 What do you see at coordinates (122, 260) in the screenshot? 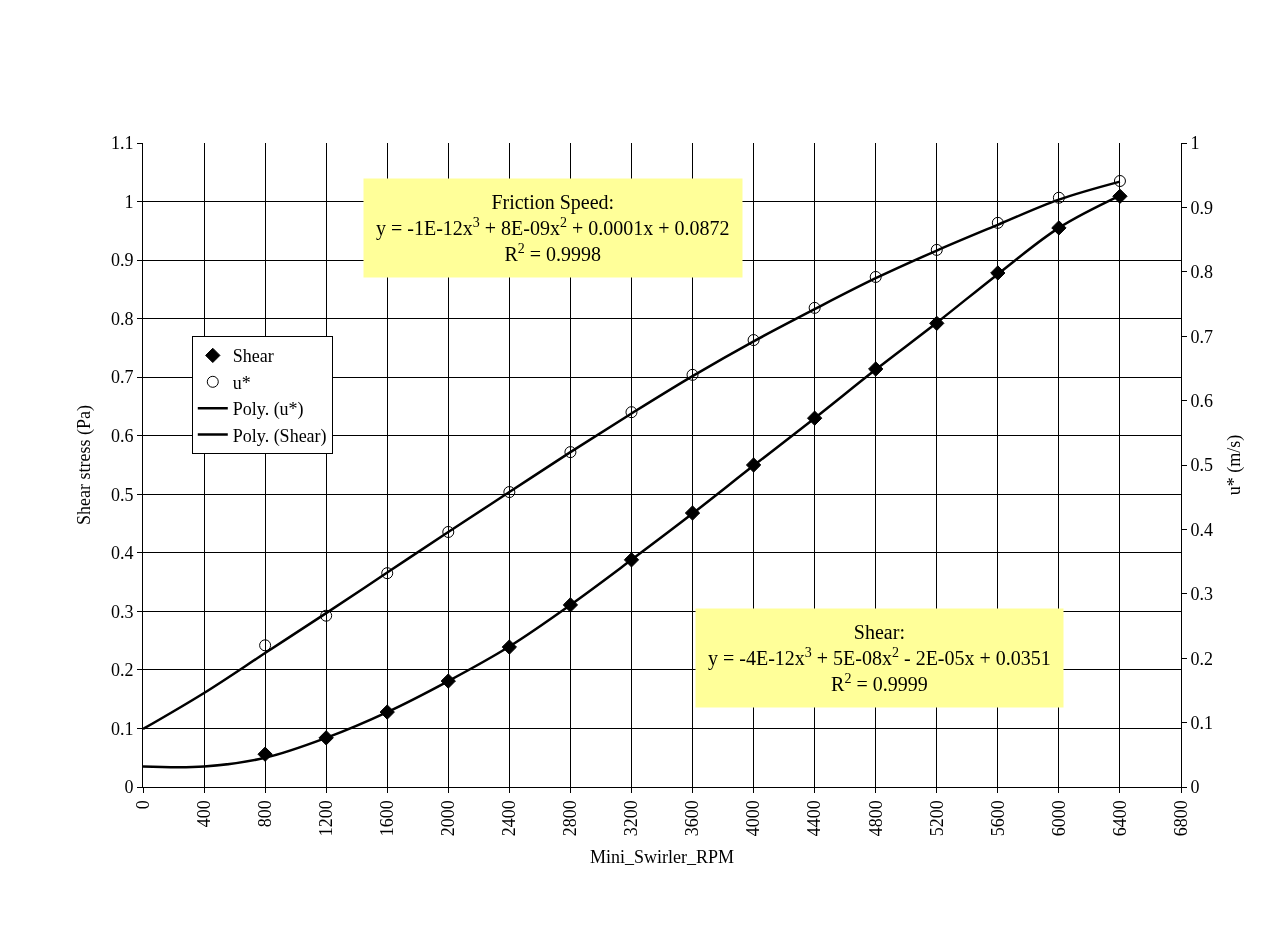
I see `y-tick-label: 0.9` at bounding box center [122, 260].